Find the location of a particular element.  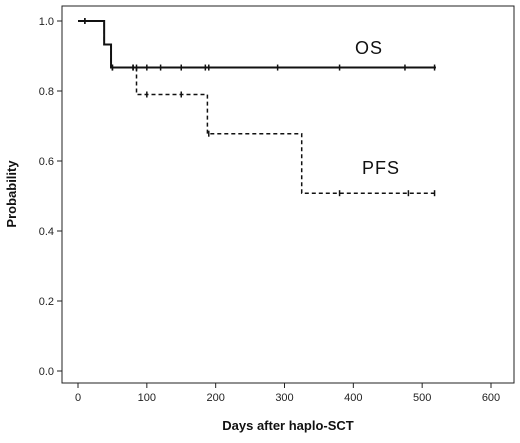

series-label-pfs: PFS is located at coordinates (381, 168).